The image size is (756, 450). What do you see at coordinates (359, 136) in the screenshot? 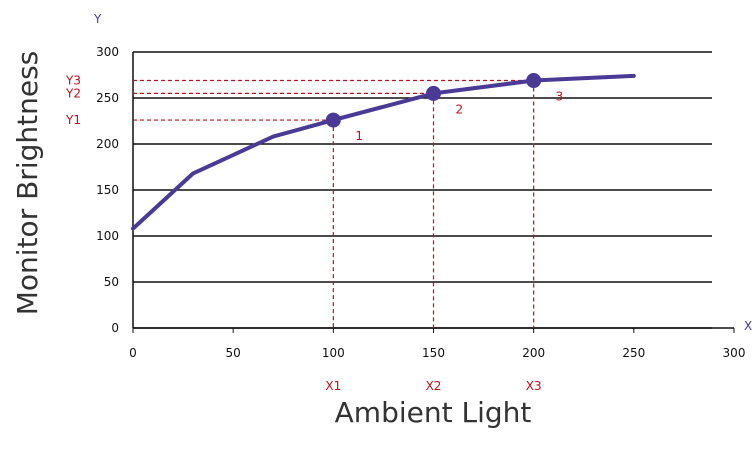
I see `point-label-1: 1` at bounding box center [359, 136].